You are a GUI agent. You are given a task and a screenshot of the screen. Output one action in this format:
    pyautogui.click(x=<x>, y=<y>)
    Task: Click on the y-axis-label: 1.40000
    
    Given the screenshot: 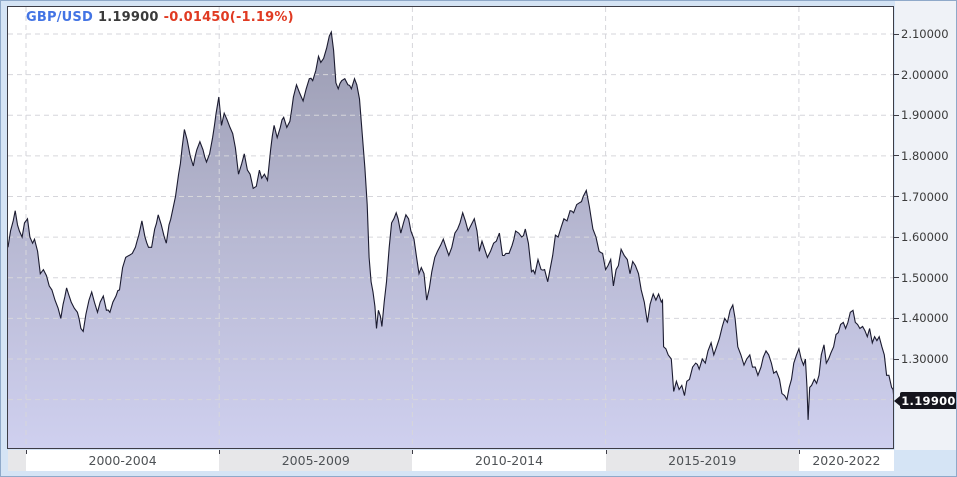 What is the action you would take?
    pyautogui.click(x=921, y=318)
    